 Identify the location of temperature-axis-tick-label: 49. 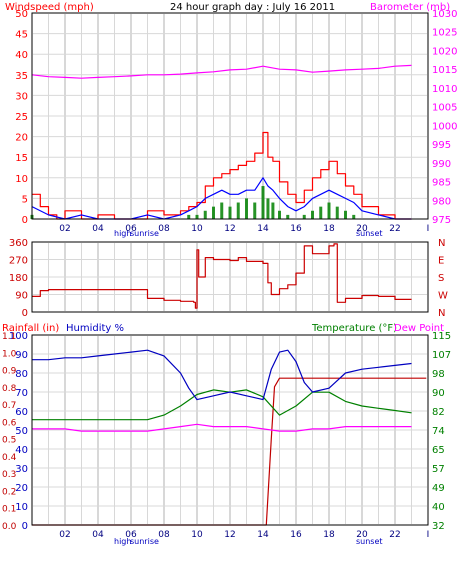
(438, 488).